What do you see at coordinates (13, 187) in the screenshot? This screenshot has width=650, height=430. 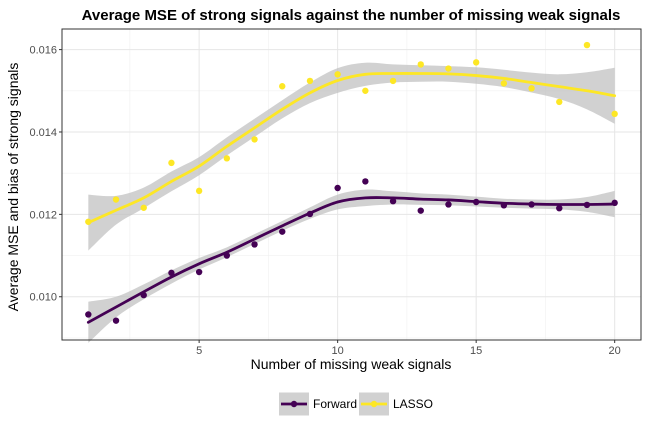 I see `y-axis-title: Average MSE and bias of strong signals` at bounding box center [13, 187].